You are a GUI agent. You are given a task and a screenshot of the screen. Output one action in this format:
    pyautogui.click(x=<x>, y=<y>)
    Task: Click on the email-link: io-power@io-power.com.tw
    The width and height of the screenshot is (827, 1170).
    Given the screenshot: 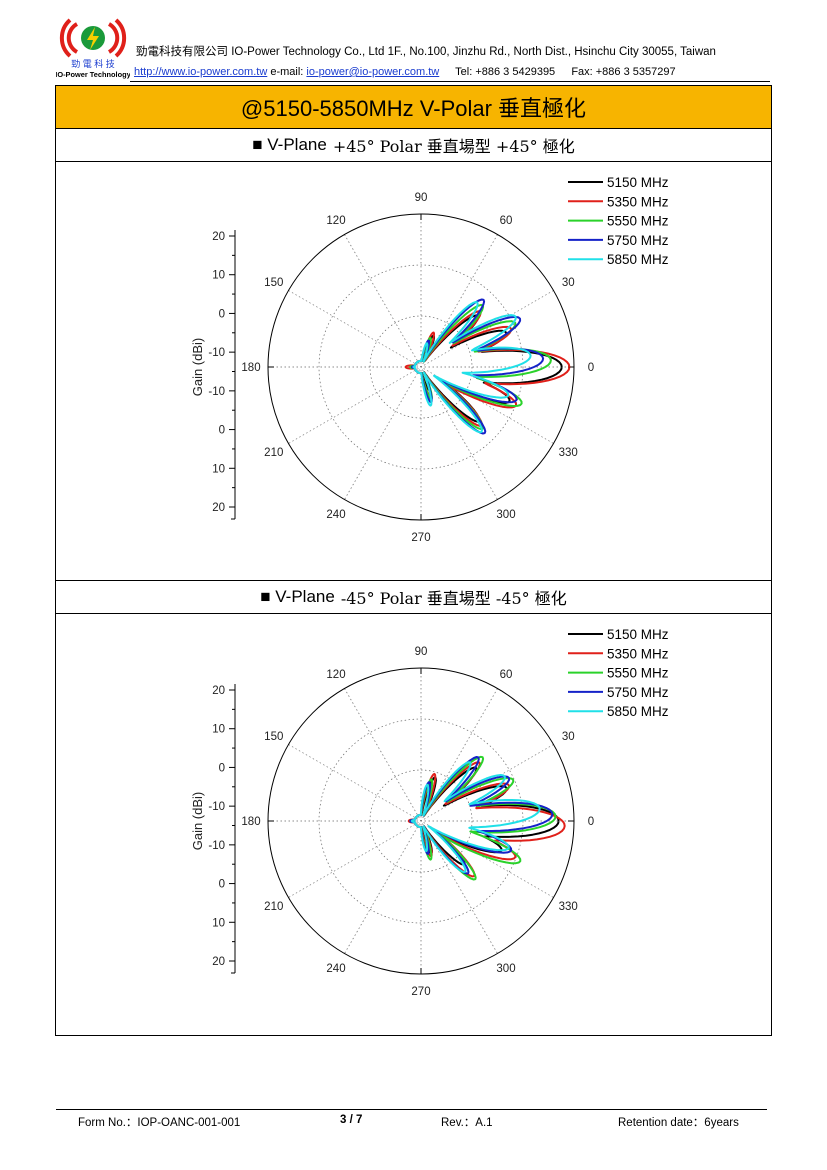 What is the action you would take?
    pyautogui.click(x=373, y=72)
    